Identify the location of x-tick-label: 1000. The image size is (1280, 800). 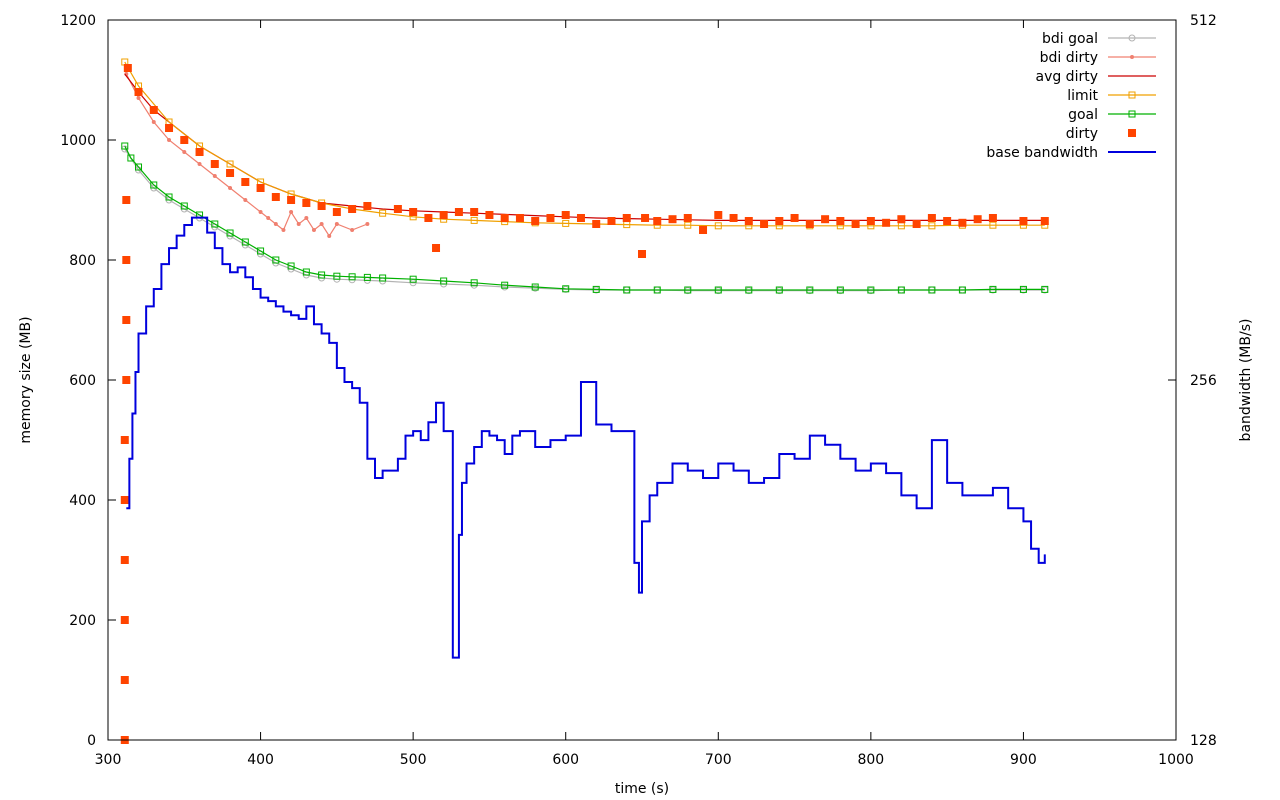
(1176, 760).